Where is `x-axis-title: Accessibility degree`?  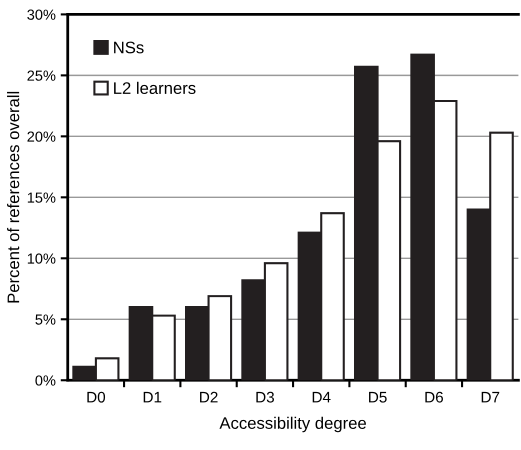 x-axis-title: Accessibility degree is located at coordinates (292, 424).